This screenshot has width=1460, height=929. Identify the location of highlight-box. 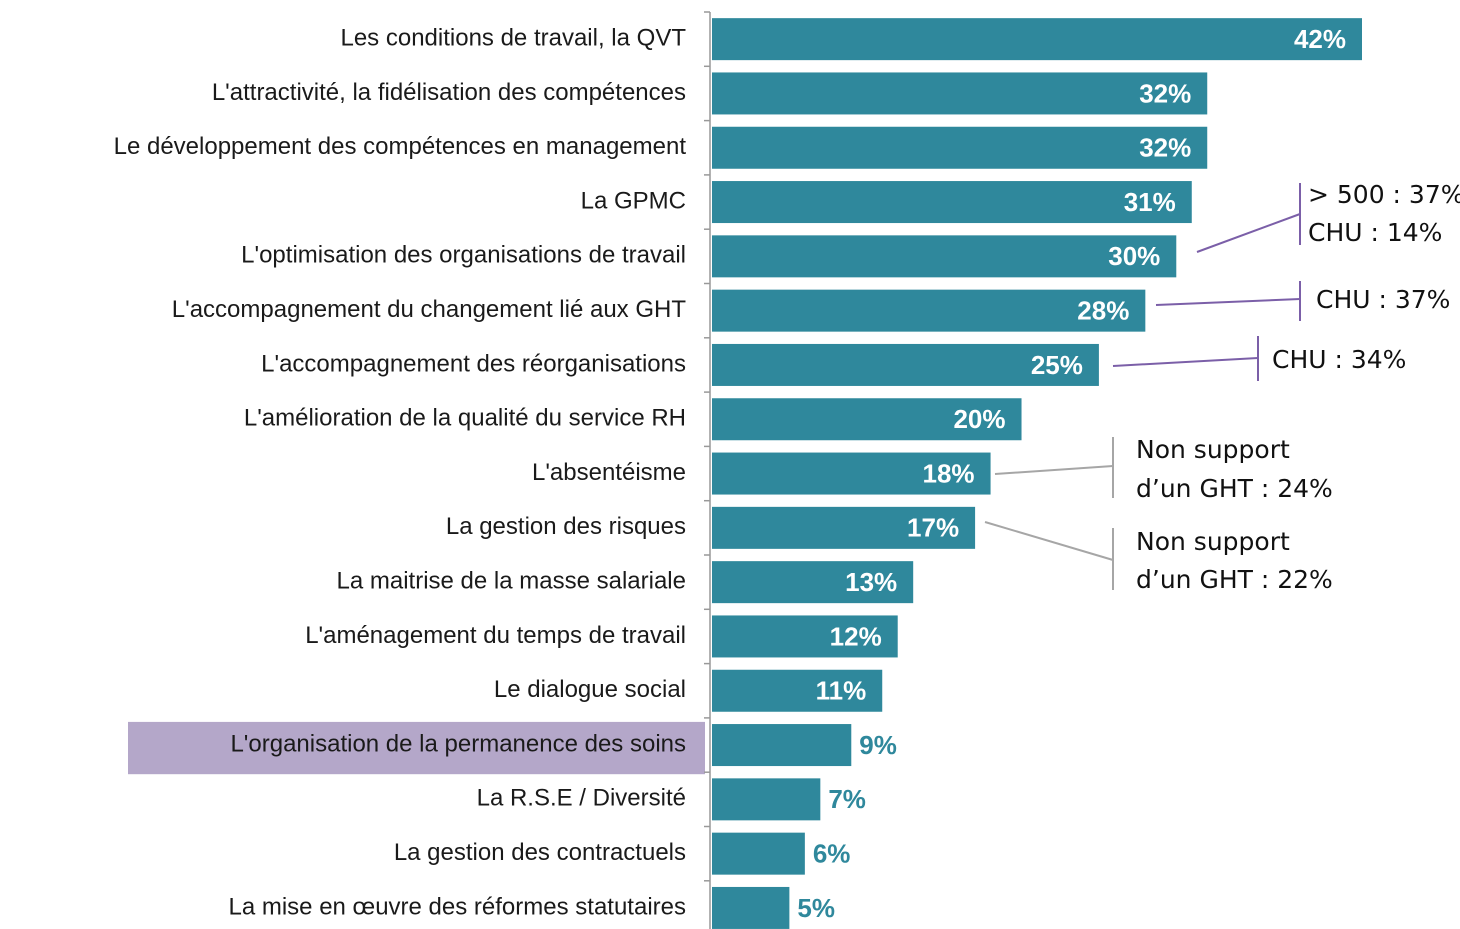
(416, 748).